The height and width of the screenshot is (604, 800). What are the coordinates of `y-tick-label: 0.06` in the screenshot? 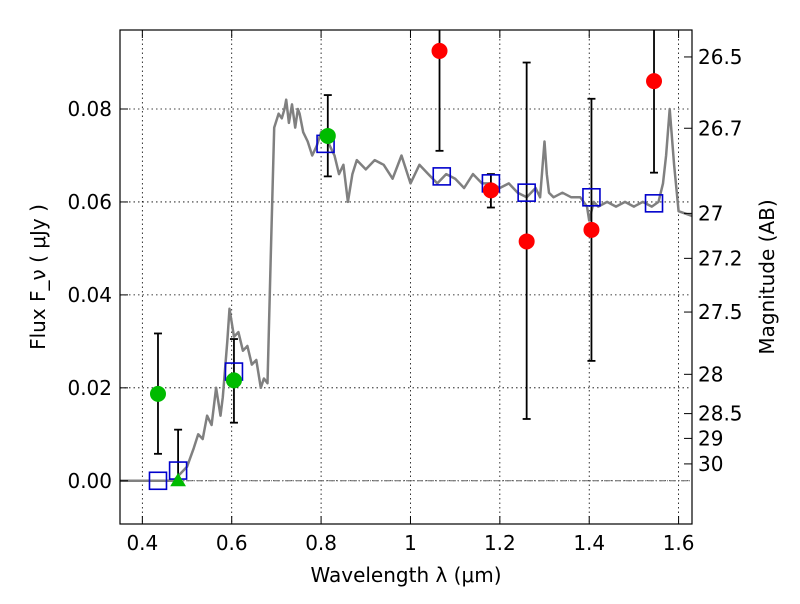 It's located at (89, 202).